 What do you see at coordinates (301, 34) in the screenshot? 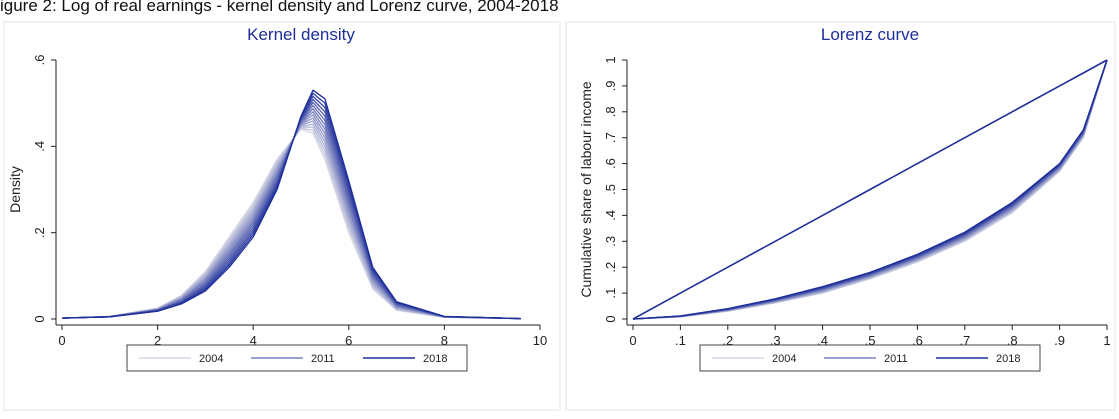
I see `chart-title: Kernel density` at bounding box center [301, 34].